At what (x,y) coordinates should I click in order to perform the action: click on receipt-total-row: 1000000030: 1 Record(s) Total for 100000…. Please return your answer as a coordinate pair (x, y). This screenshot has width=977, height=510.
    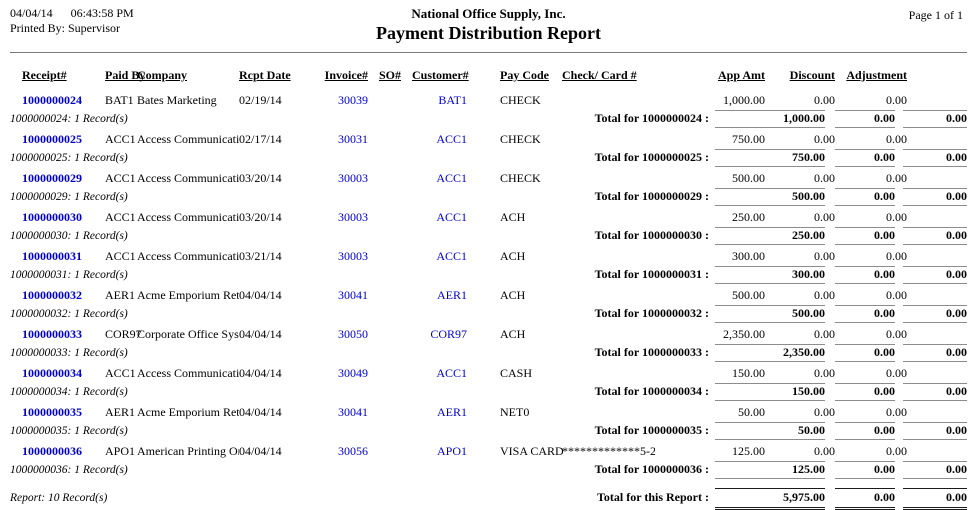
    Looking at the image, I should click on (488, 236).